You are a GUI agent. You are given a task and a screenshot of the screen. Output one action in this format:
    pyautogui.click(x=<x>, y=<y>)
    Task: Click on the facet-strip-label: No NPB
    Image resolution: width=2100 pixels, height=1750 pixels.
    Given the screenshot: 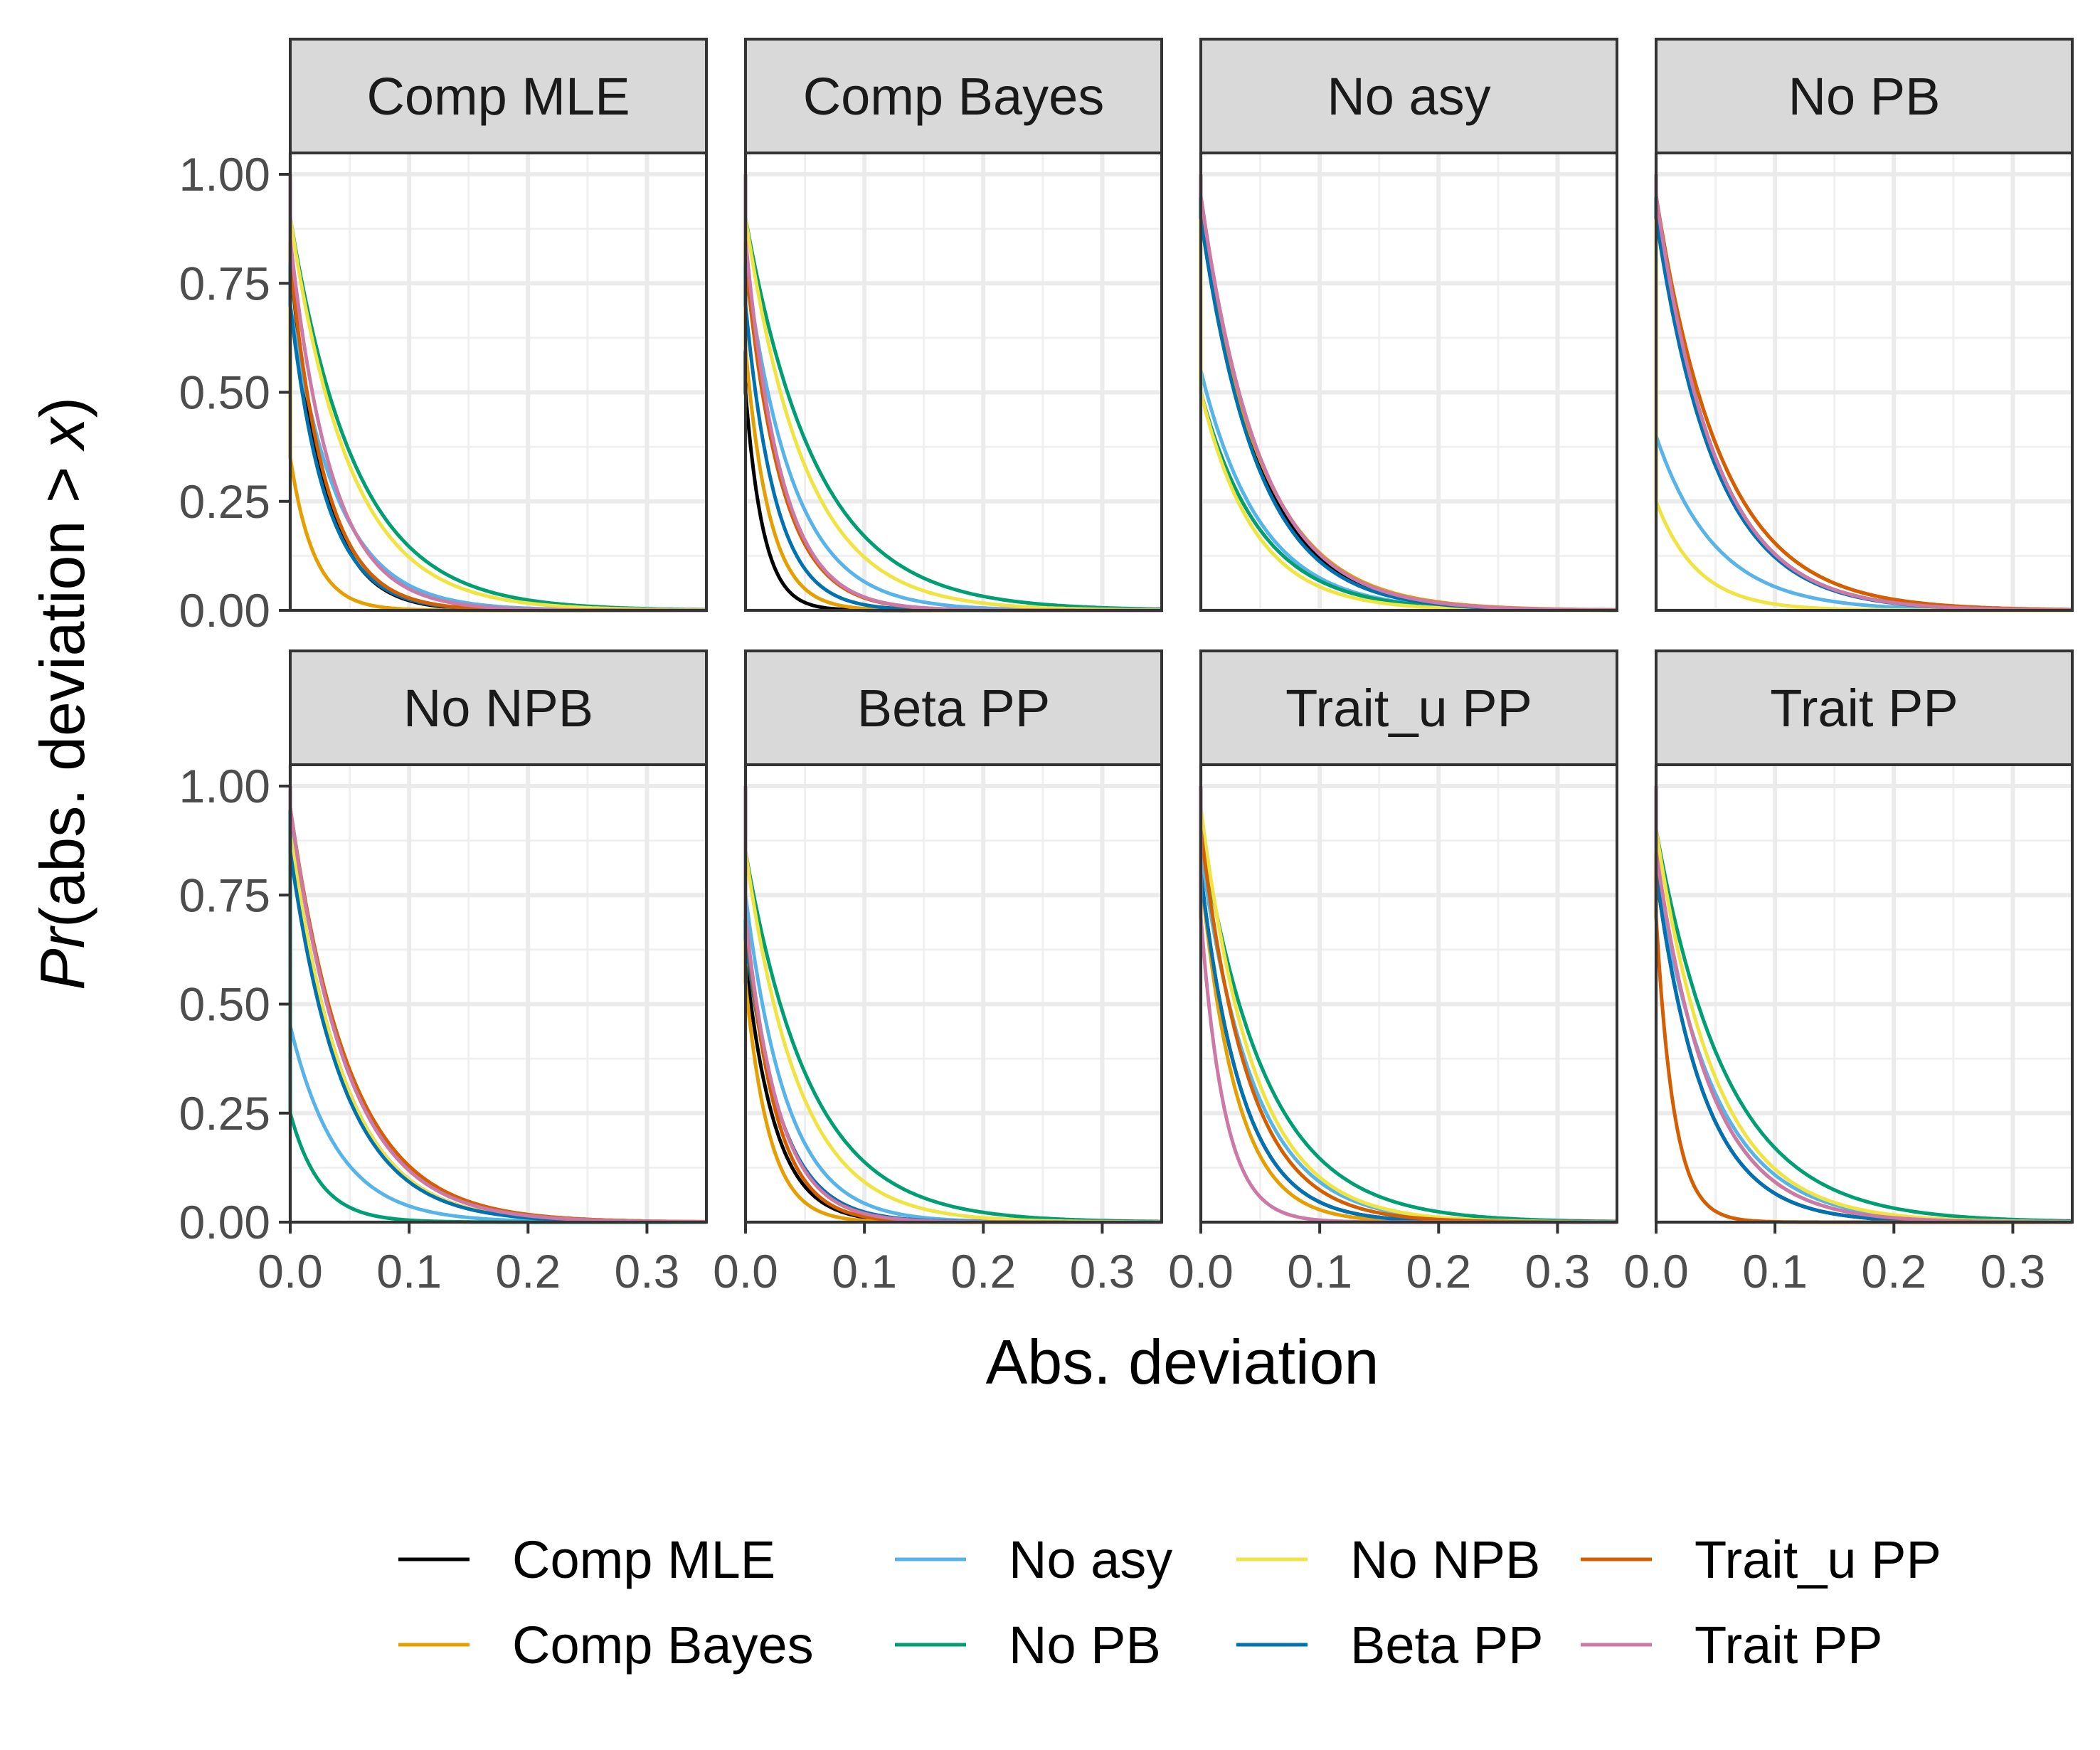 What is the action you would take?
    pyautogui.click(x=498, y=708)
    